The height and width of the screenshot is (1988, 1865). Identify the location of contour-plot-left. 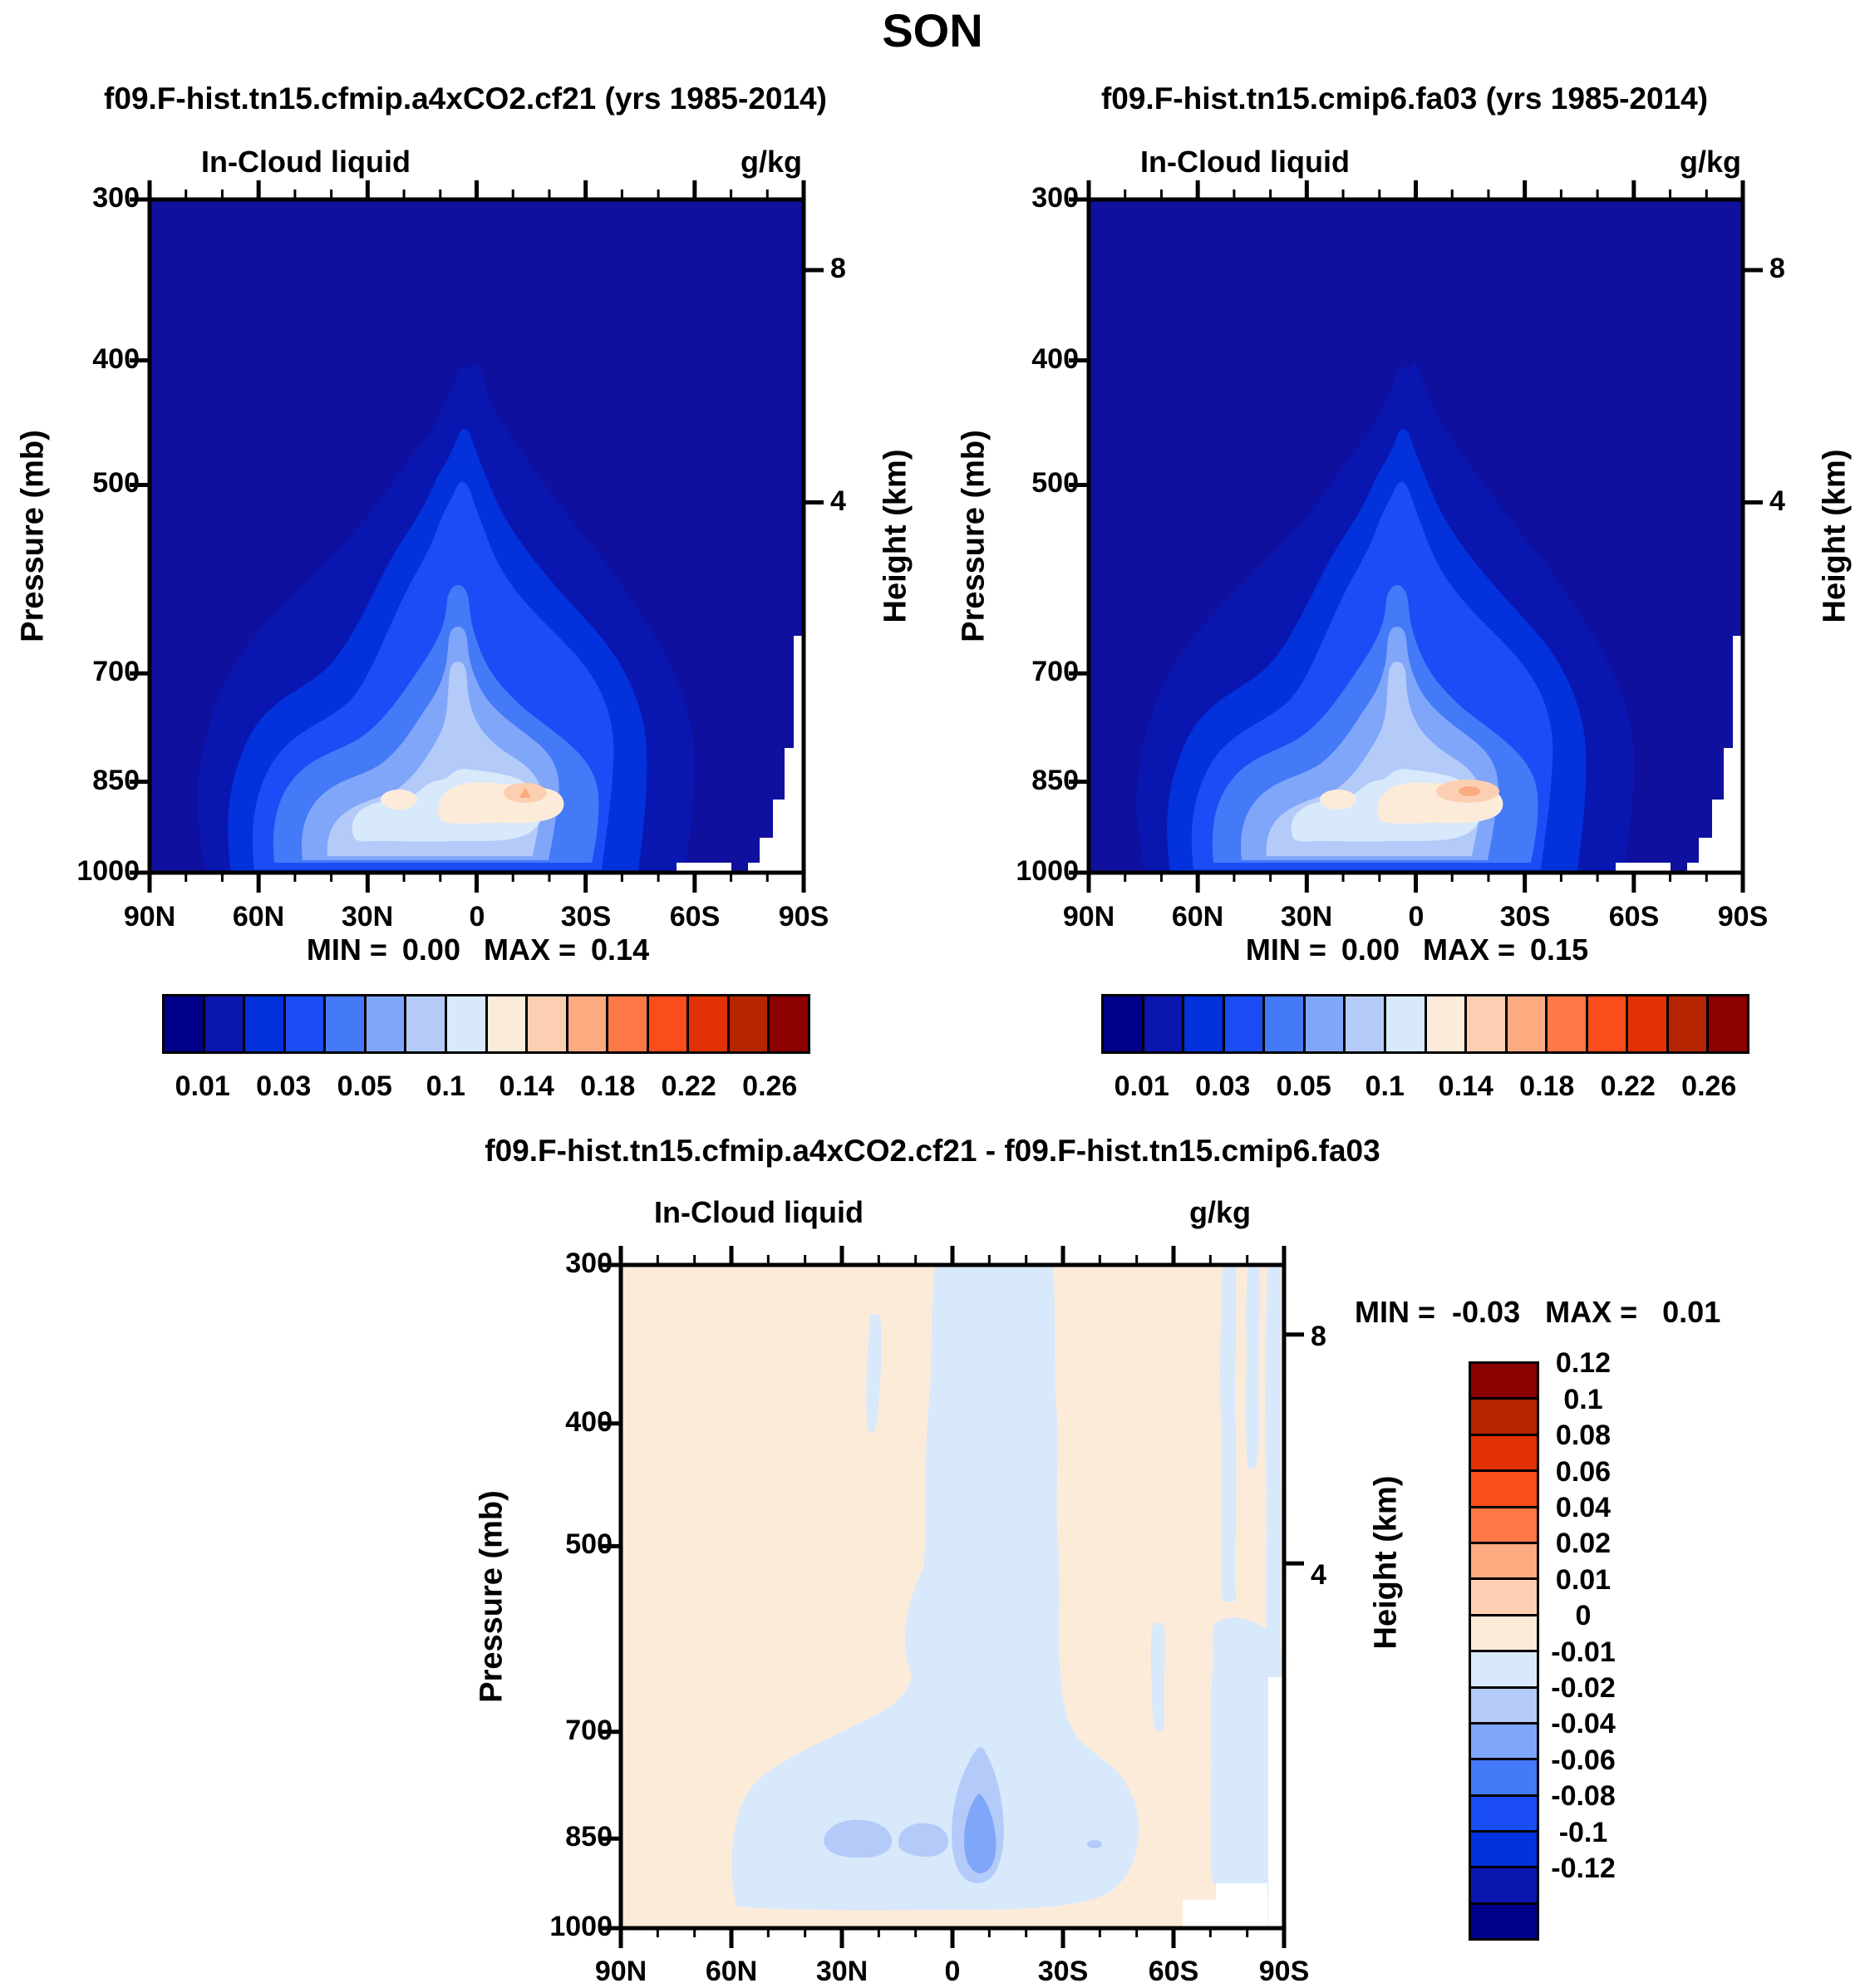
(477, 537).